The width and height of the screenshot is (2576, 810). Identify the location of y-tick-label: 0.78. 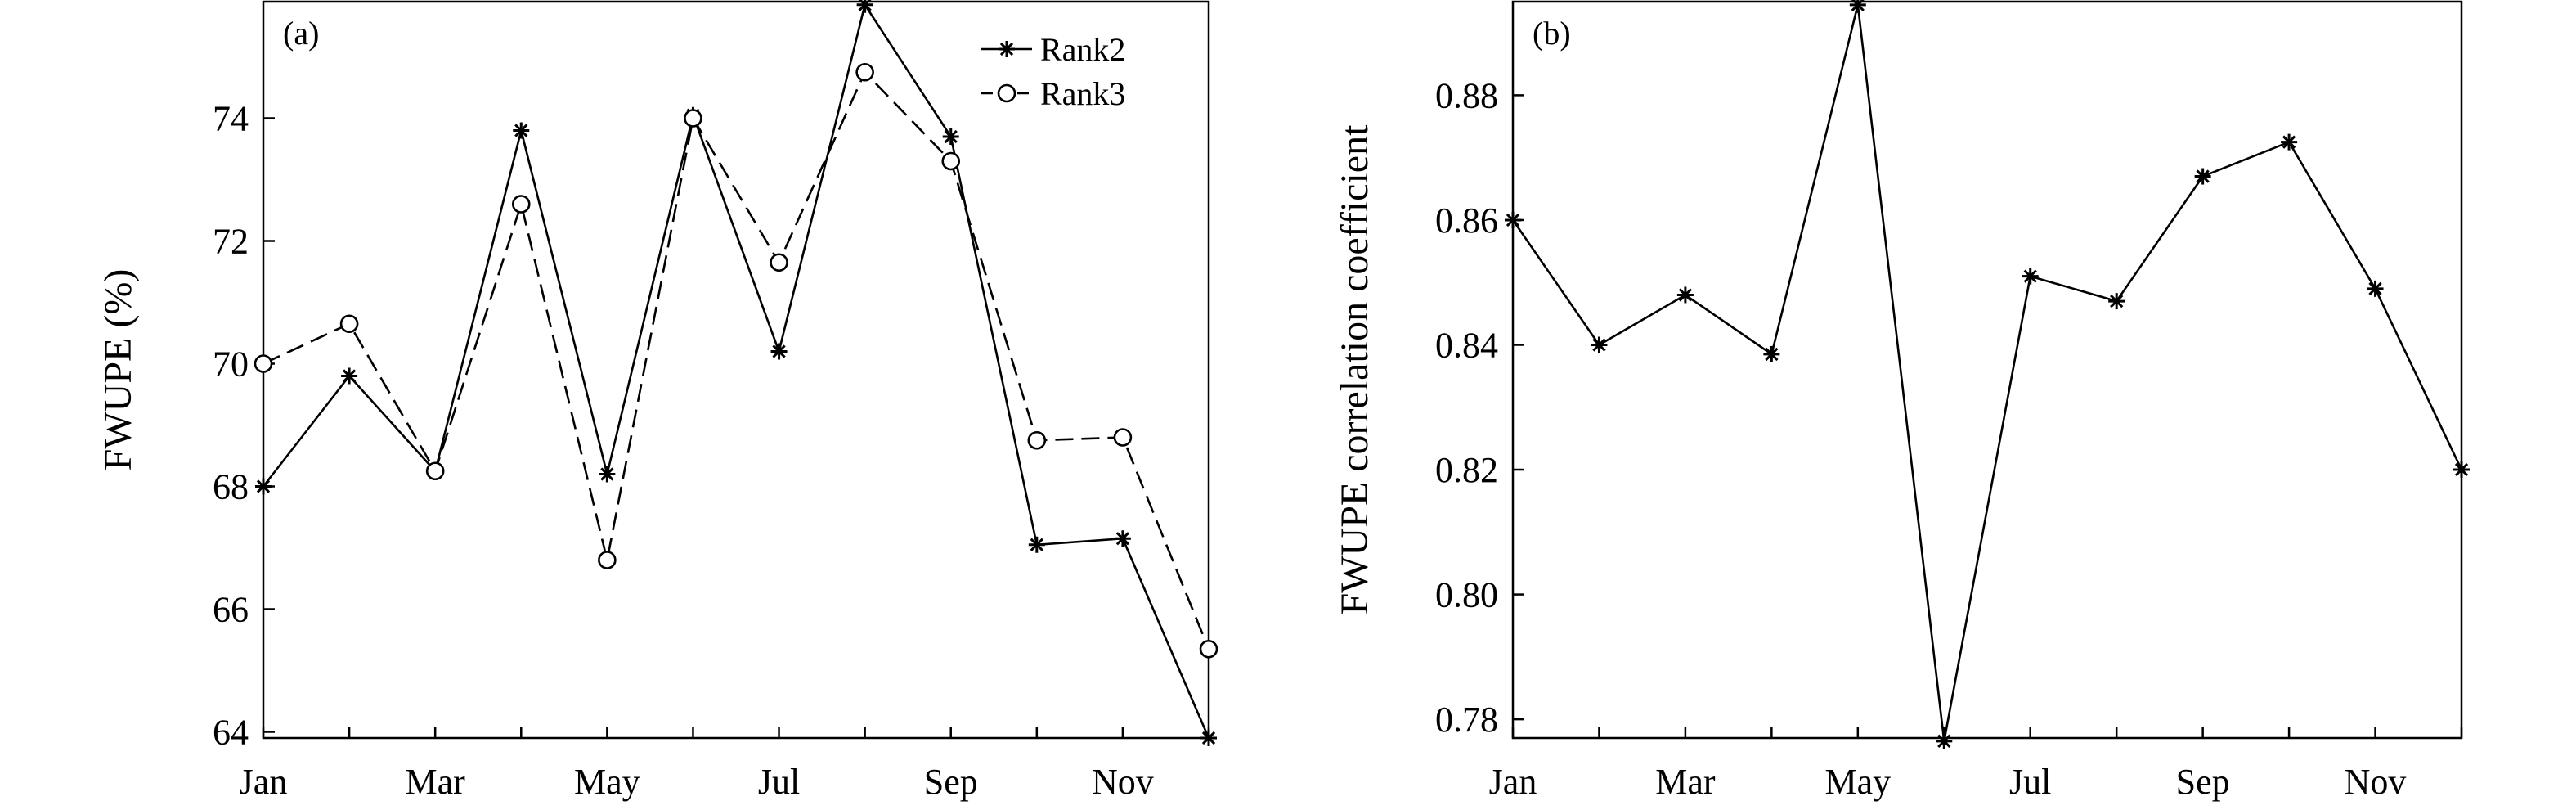
(1466, 720).